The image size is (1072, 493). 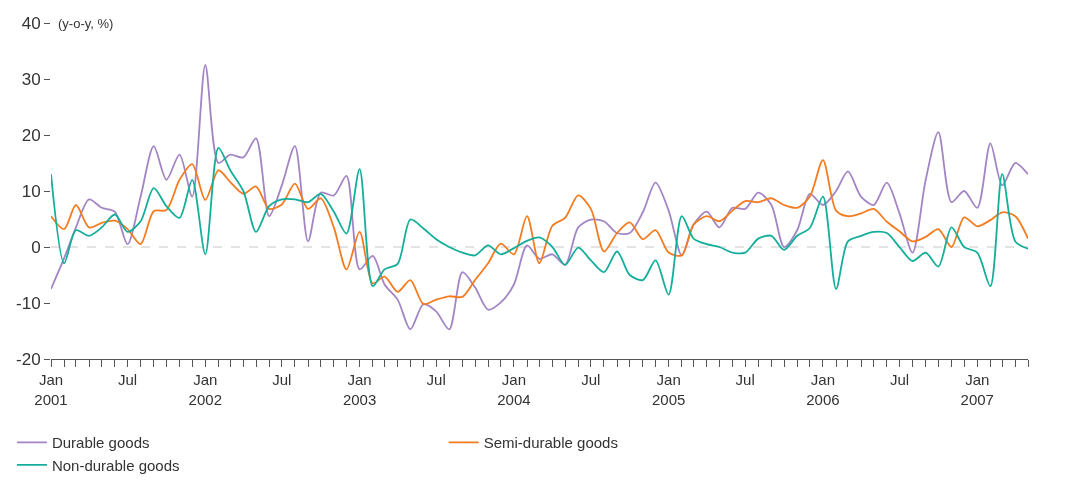 I want to click on y-tick-label: 40, so click(x=31, y=23).